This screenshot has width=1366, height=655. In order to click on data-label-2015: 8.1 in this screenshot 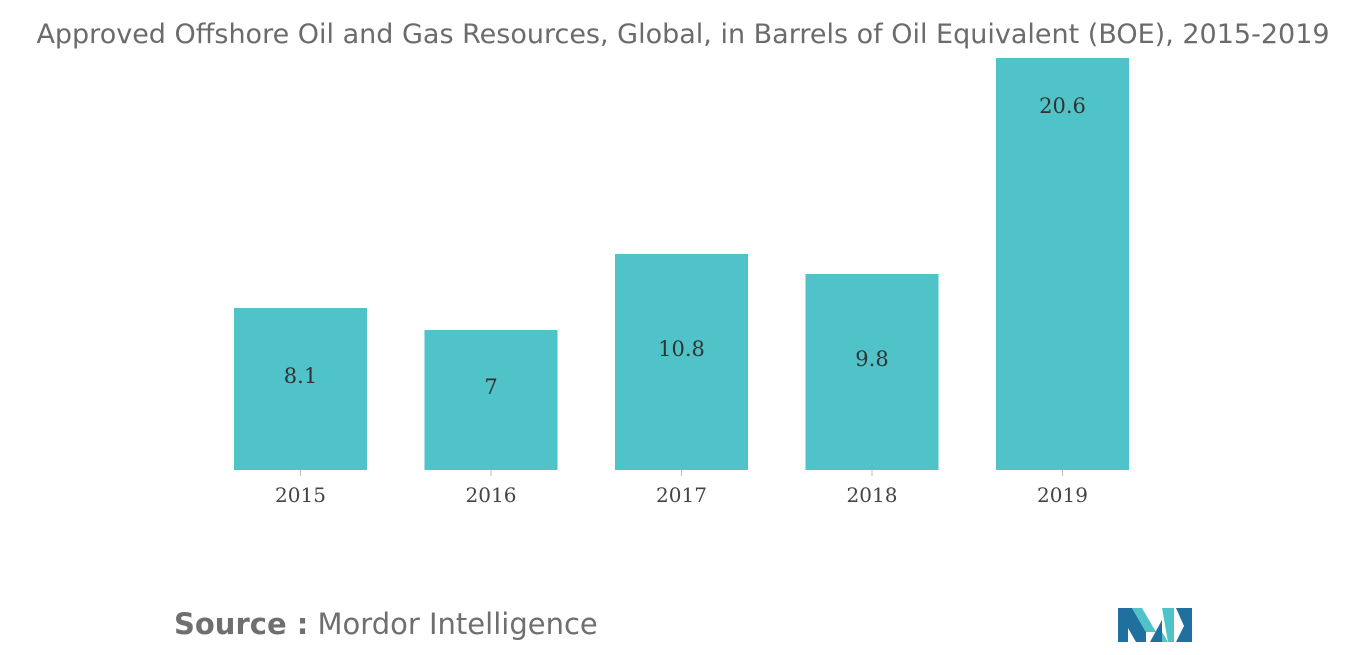, I will do `click(300, 376)`.